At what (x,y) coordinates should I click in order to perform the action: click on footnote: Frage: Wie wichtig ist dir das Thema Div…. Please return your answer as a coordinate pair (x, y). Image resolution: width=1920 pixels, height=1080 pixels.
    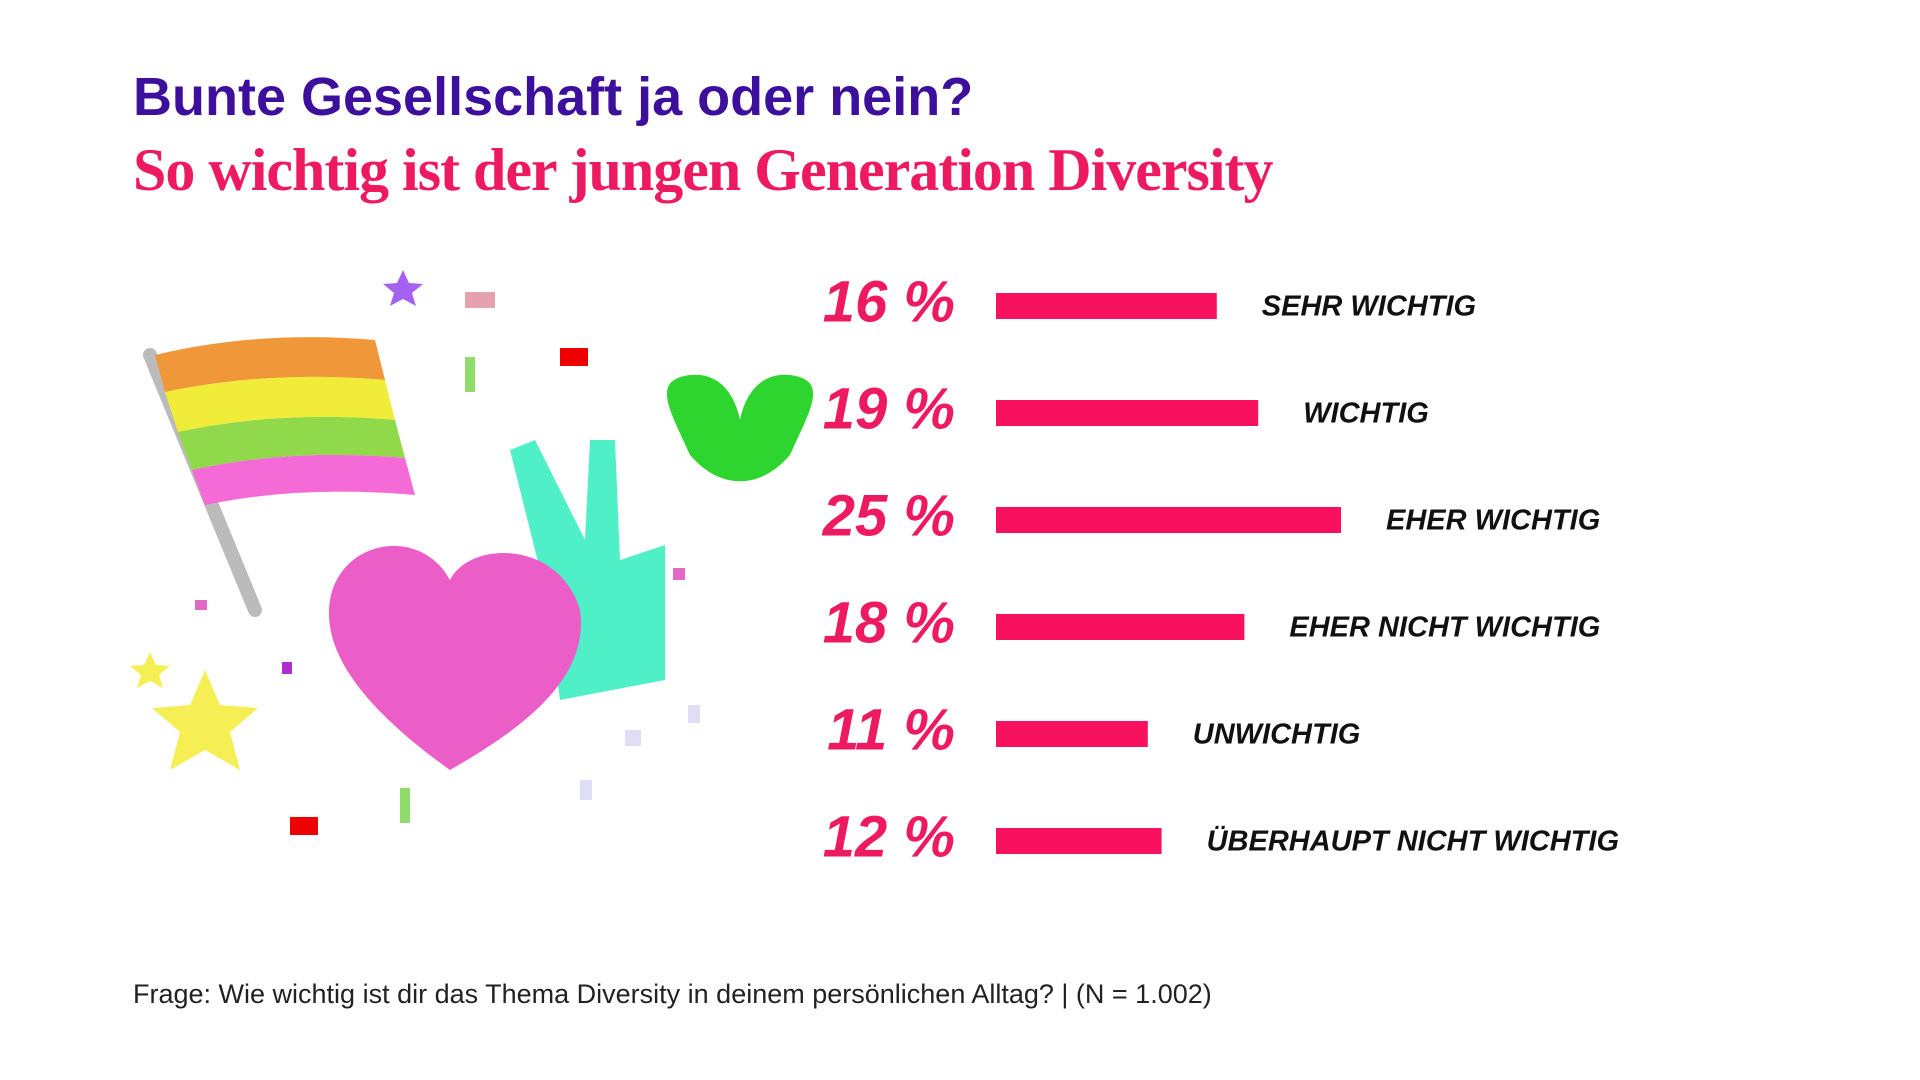
    Looking at the image, I should click on (672, 994).